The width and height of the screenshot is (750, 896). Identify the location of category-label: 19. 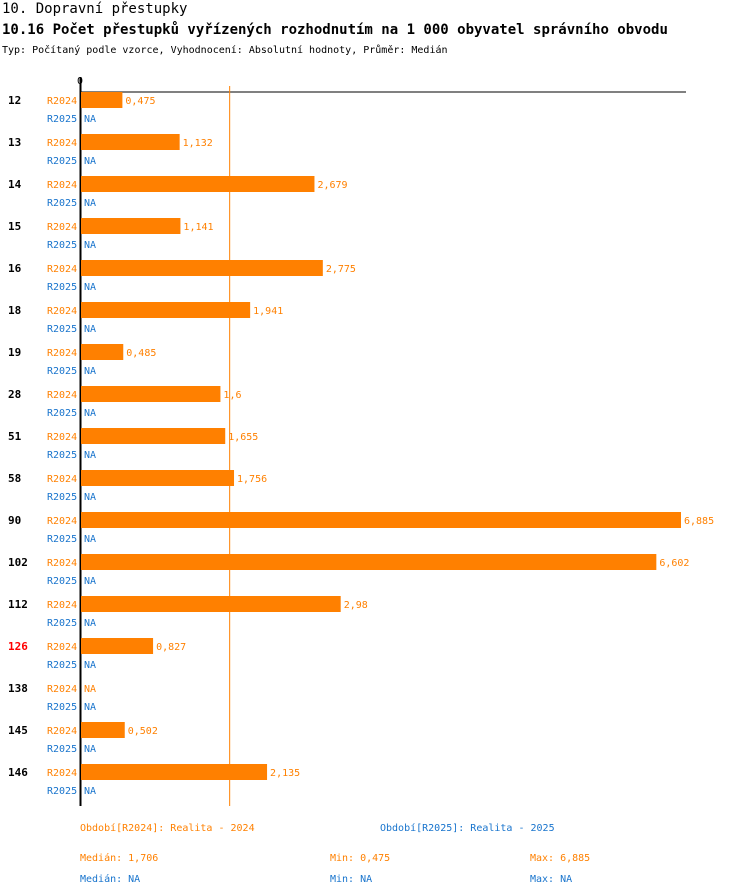
(14, 352).